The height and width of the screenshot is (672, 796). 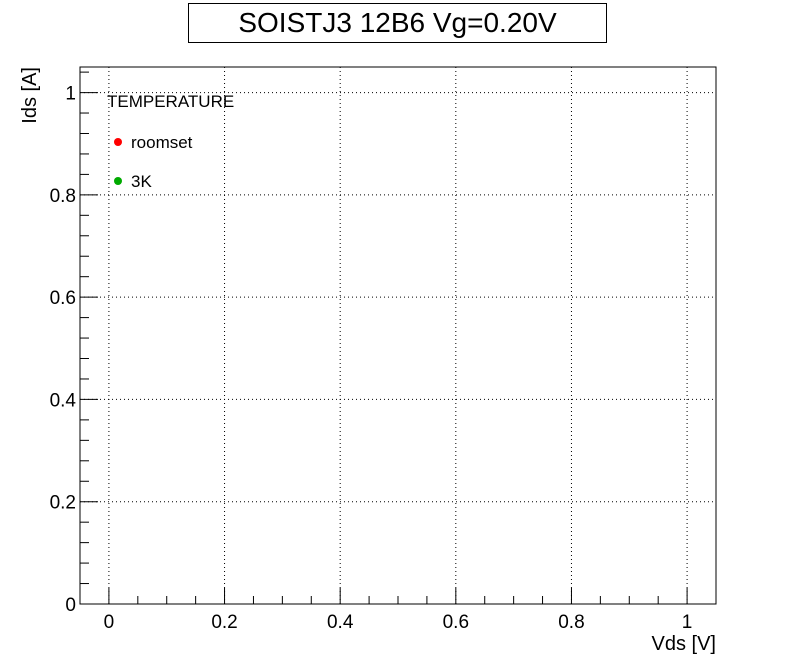 I want to click on legend-title: TEMPERATURE, so click(x=170, y=101).